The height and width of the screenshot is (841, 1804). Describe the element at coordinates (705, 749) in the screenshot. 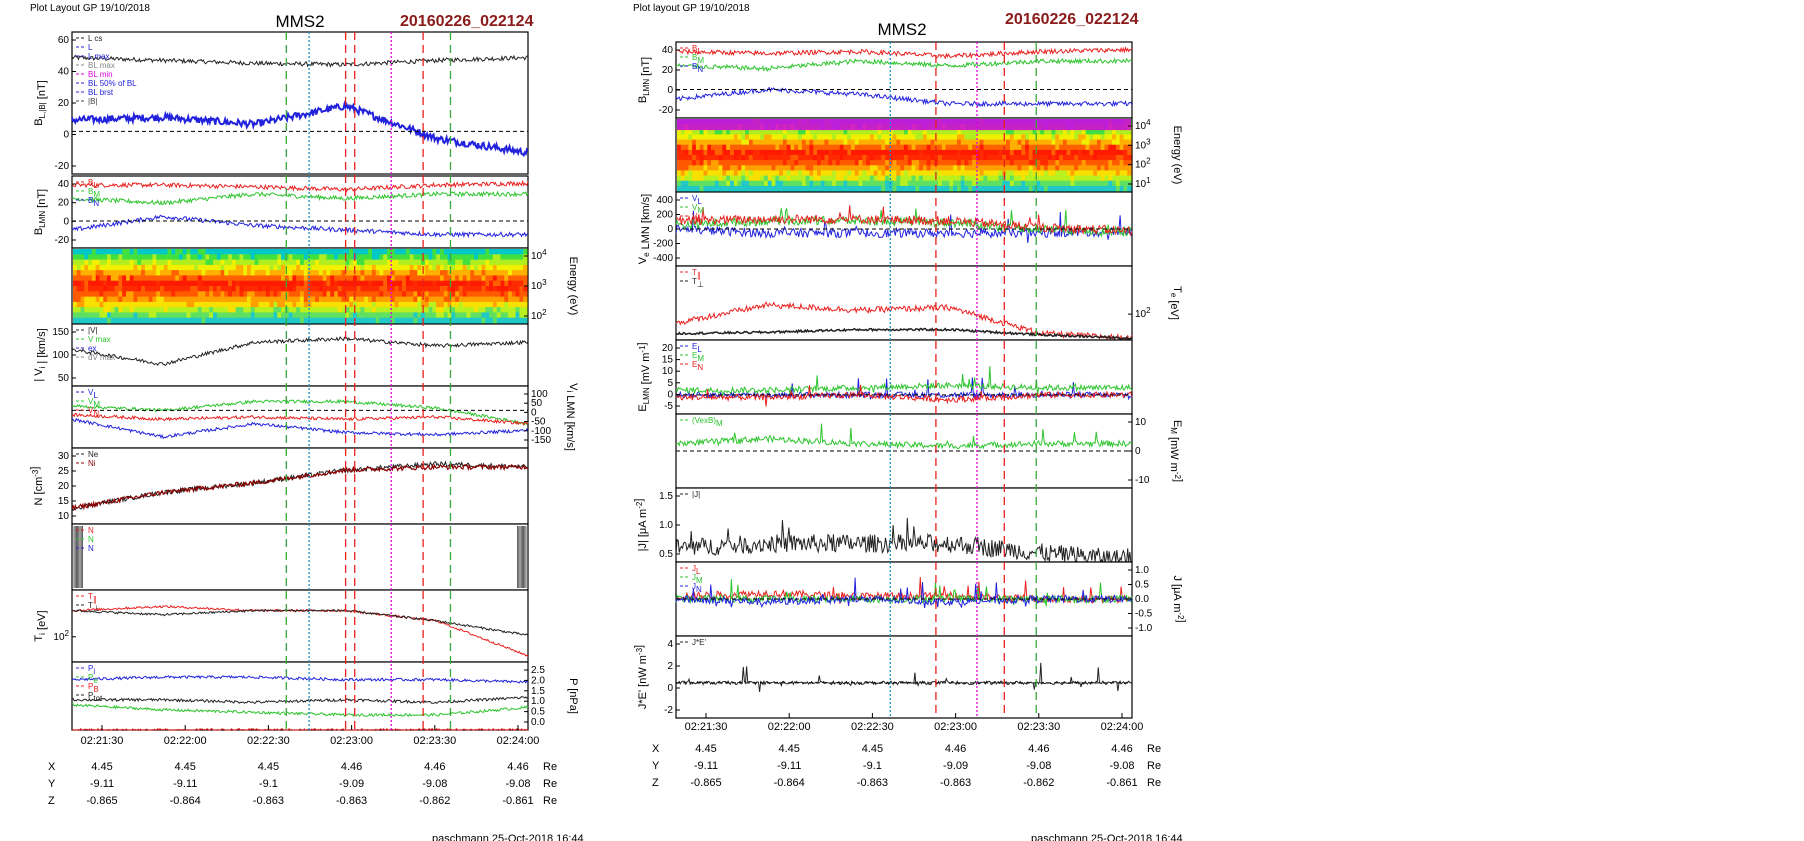

I see `right-coord-value: 4.45` at that location.